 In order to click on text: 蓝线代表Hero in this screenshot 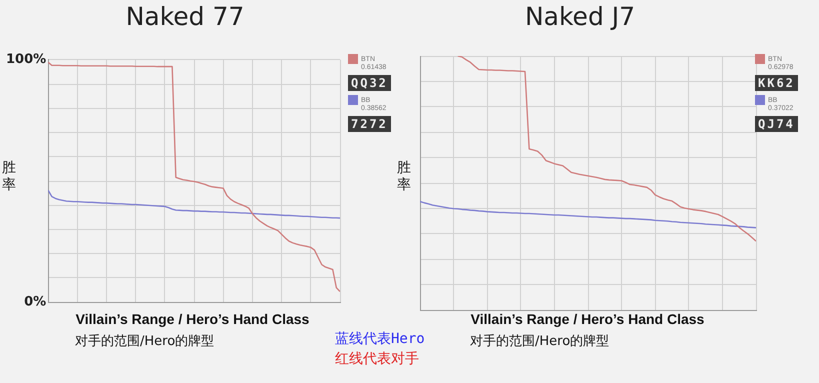, I will do `click(380, 339)`.